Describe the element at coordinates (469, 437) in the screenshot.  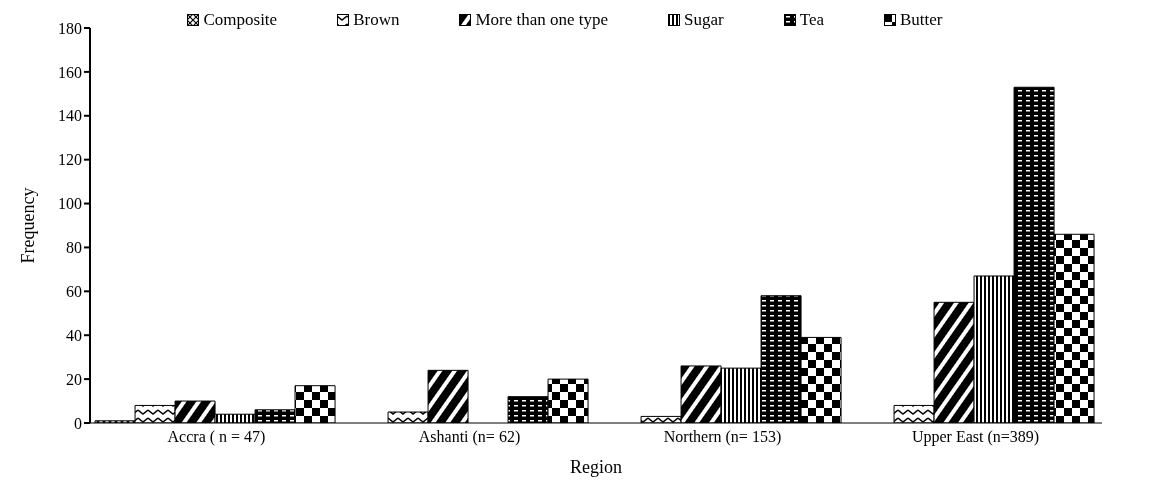
I see `x-tick-label: Ashanti (n= 62)` at that location.